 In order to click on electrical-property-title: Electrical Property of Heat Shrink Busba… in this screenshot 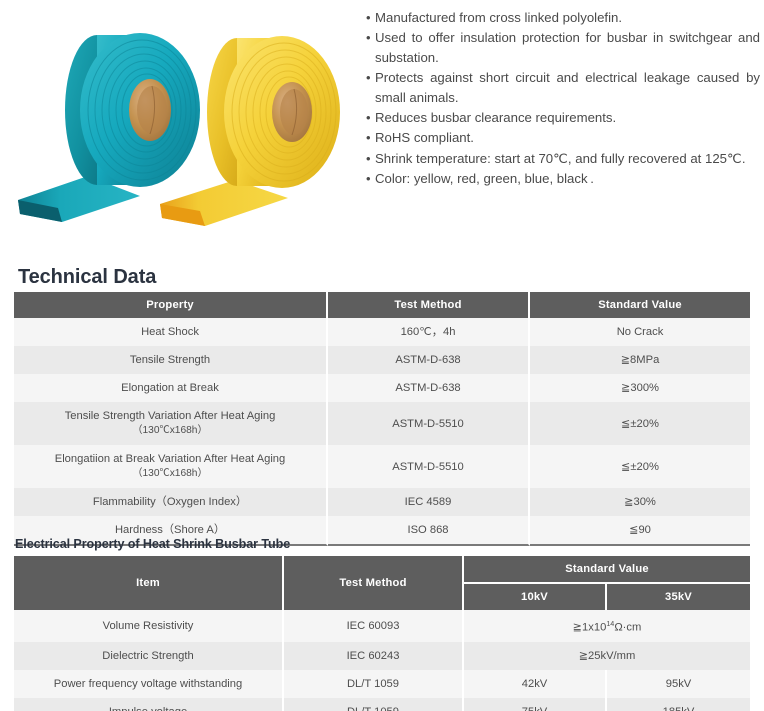, I will do `click(153, 544)`.